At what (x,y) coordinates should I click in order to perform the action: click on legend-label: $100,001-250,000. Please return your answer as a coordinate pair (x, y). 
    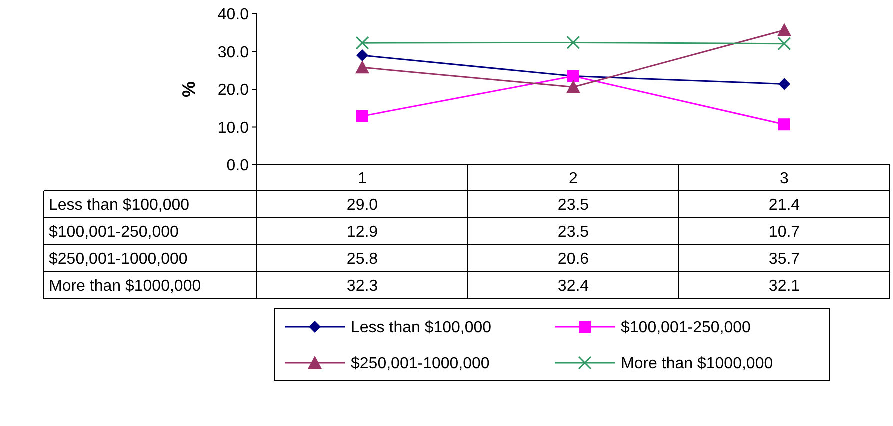
    Looking at the image, I should click on (686, 328).